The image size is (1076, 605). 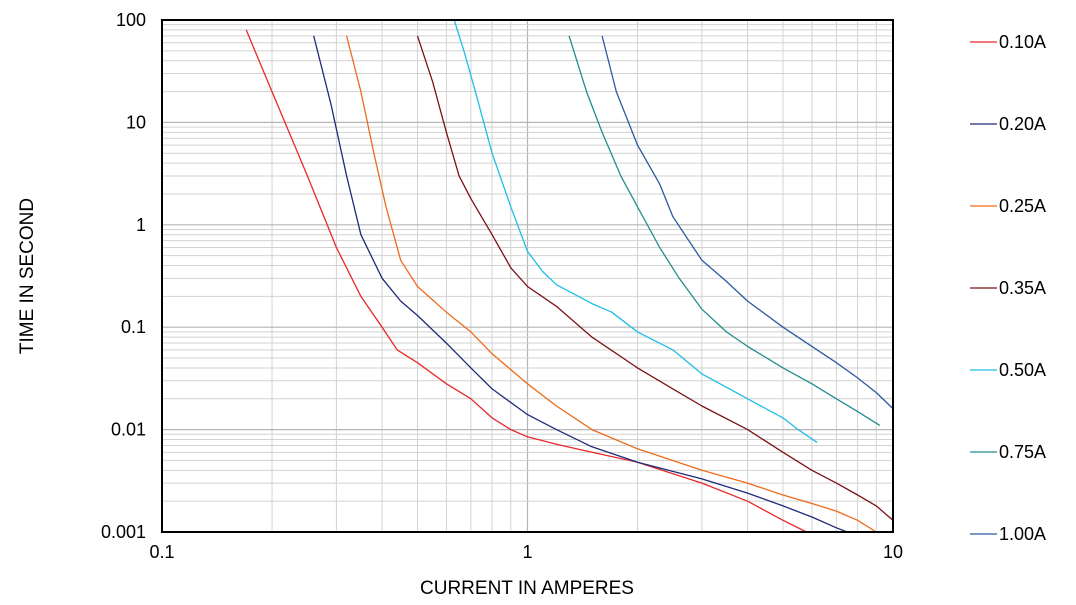 I want to click on legend-label: 0.50A, so click(x=1022, y=370).